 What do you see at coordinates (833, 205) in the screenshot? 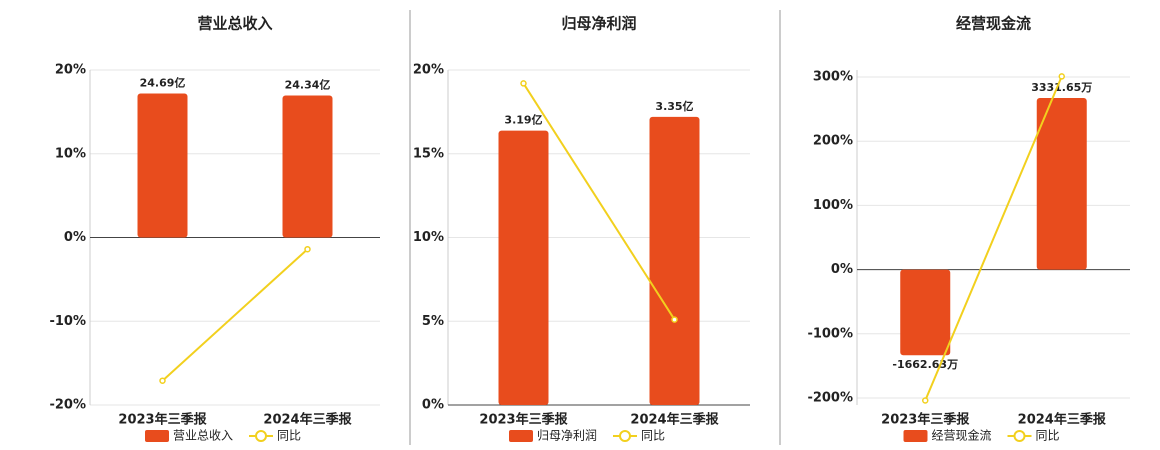
I see `y-tick-label: 100%` at bounding box center [833, 205].